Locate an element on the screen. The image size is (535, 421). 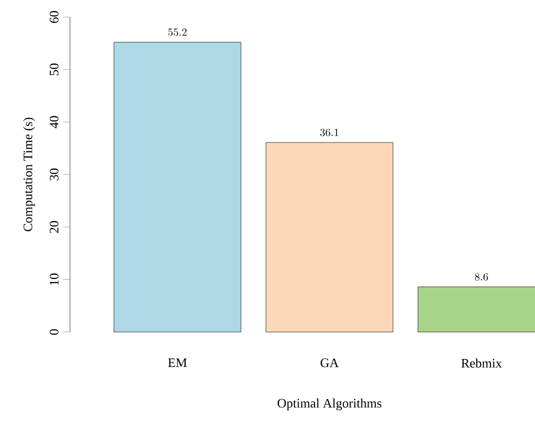
y-tick-label: 0 is located at coordinates (54, 332).